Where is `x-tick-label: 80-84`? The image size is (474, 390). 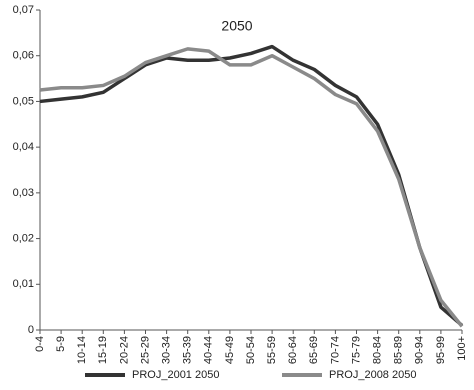 x-tick-label: 80-84 is located at coordinates (378, 350).